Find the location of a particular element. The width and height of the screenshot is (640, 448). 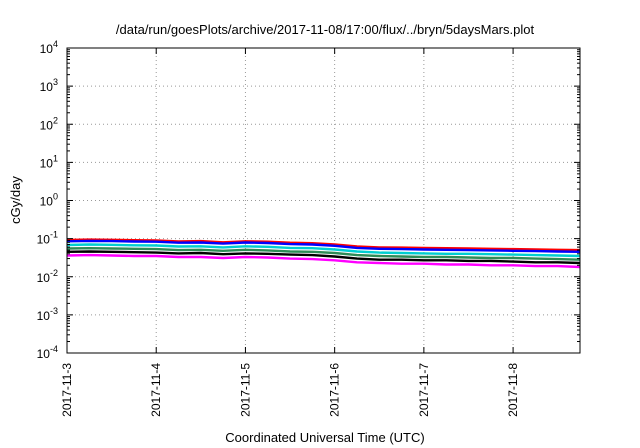

y-tick-exponent: -3 is located at coordinates (54, 311).